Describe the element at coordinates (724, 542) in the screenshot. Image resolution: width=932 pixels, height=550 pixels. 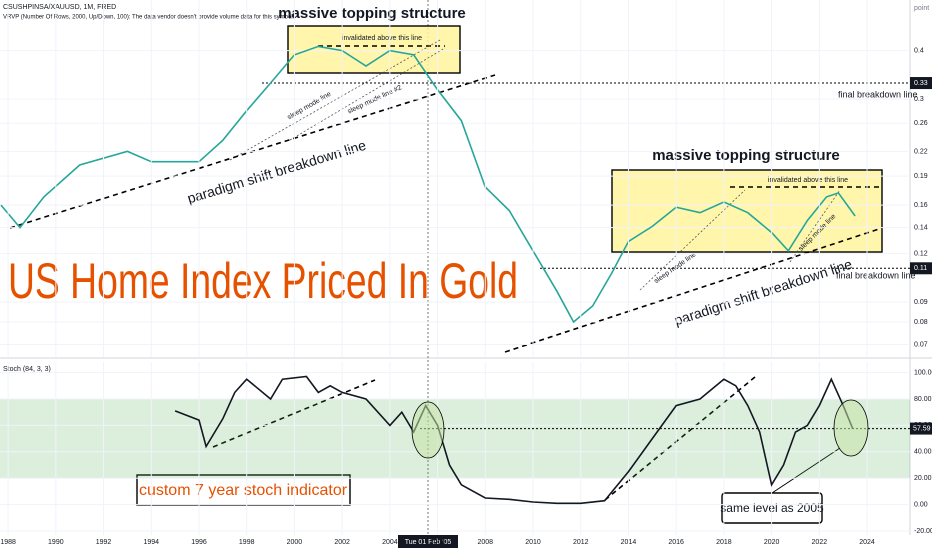
I see `x-tick-label: 2018` at that location.